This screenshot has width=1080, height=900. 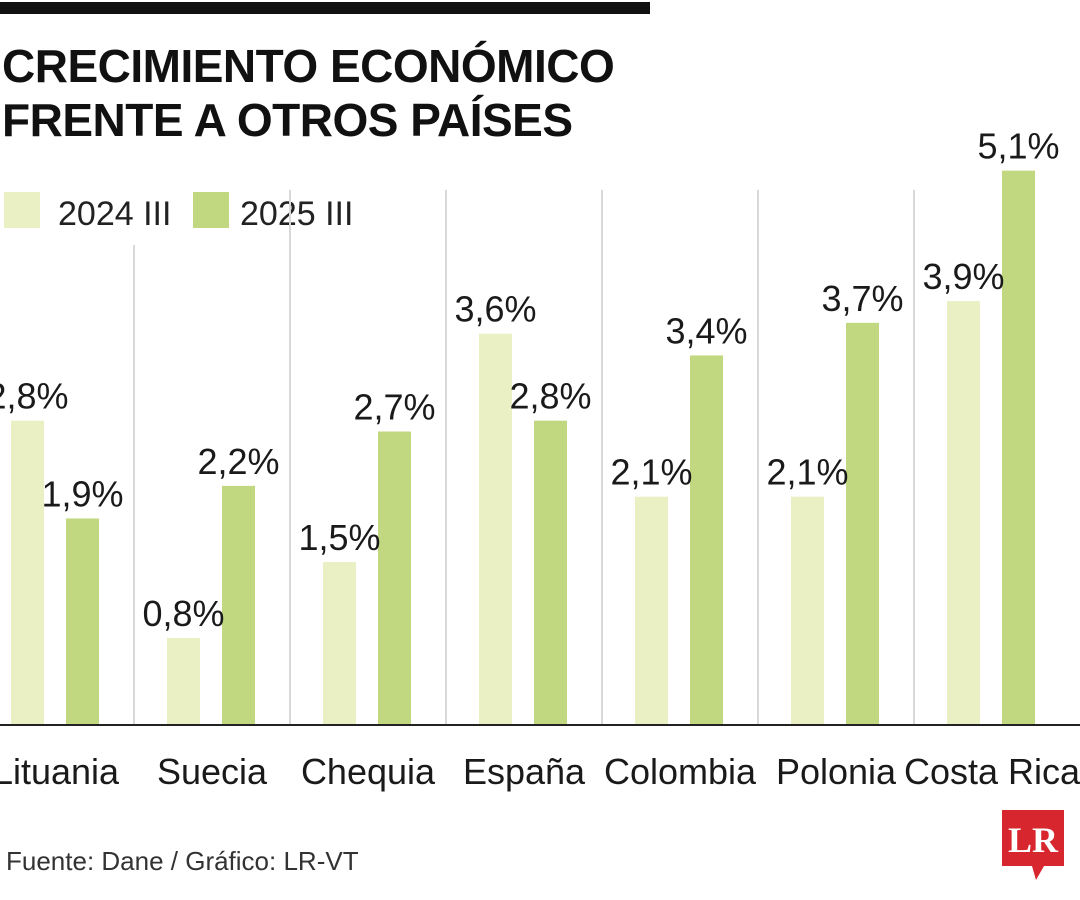 I want to click on legend: 2024 III 2025 III, so click(x=178, y=212).